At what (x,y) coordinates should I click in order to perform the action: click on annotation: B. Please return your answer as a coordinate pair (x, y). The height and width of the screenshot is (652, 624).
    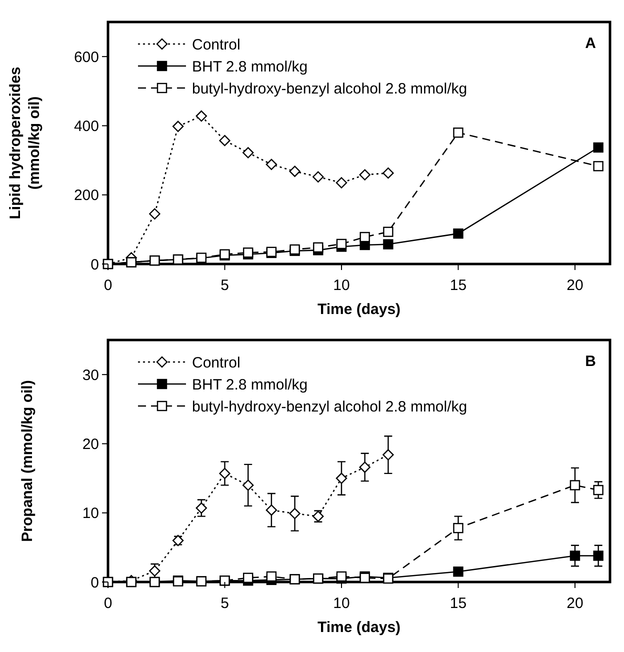
    Looking at the image, I should click on (590, 361).